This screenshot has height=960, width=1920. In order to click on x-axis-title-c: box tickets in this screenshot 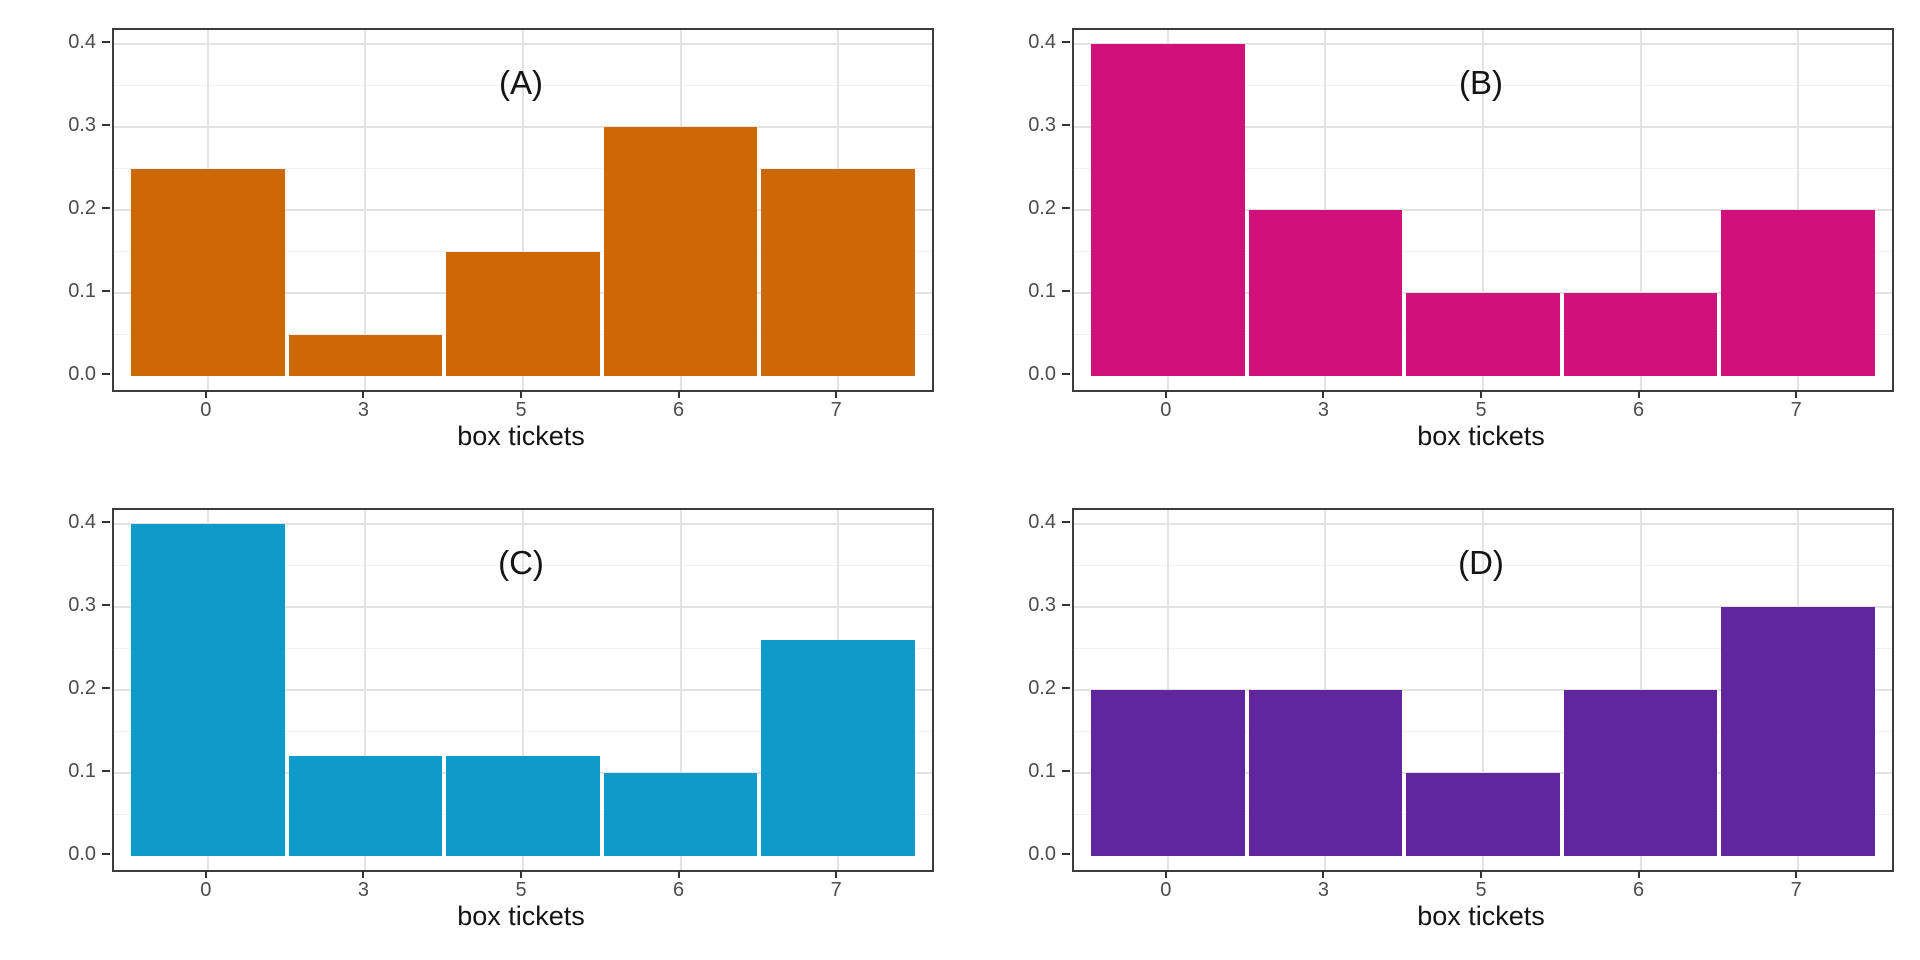, I will do `click(521, 916)`.